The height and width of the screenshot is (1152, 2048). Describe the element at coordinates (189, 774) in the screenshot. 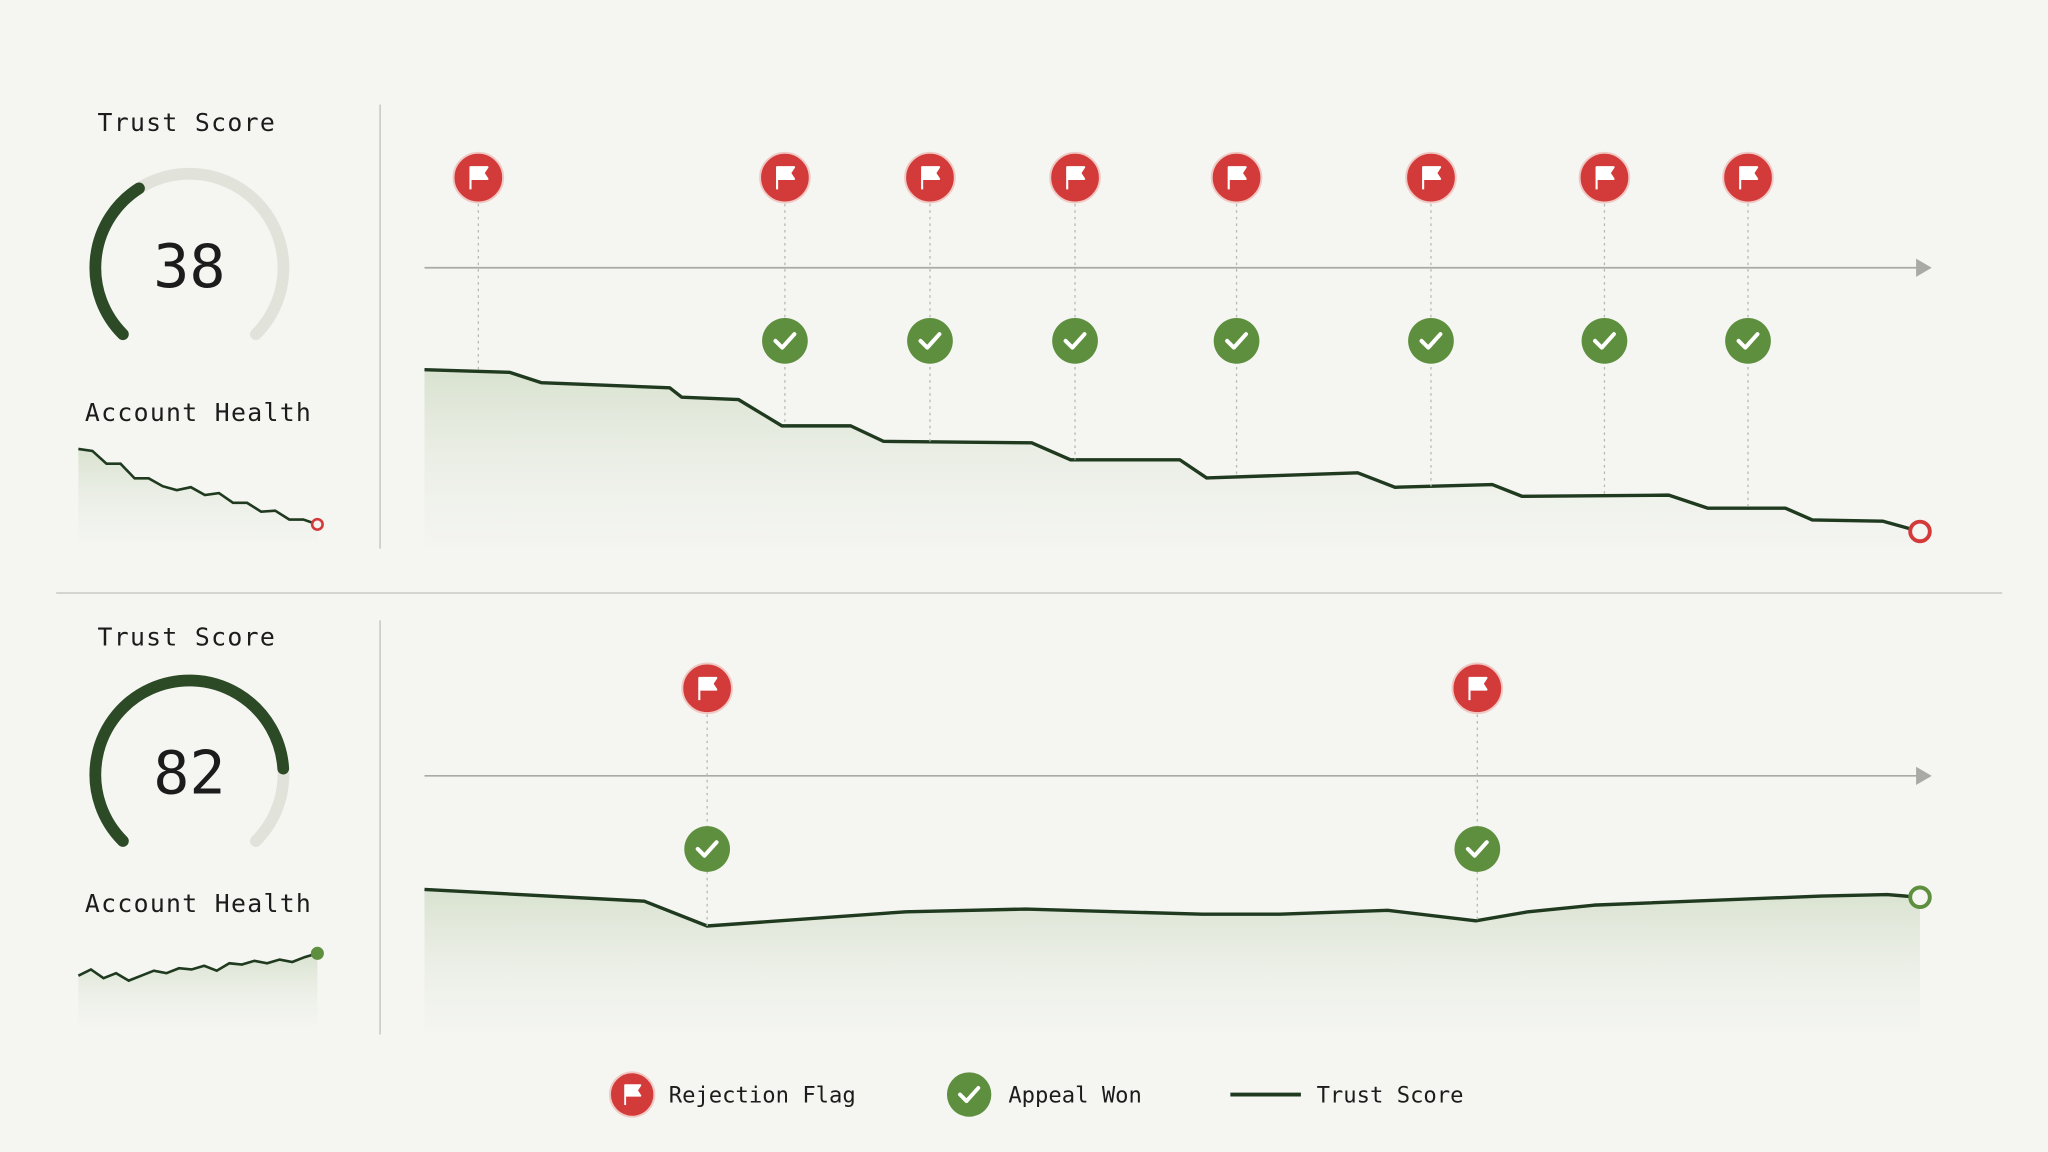

I see `gauge-score: 82` at that location.